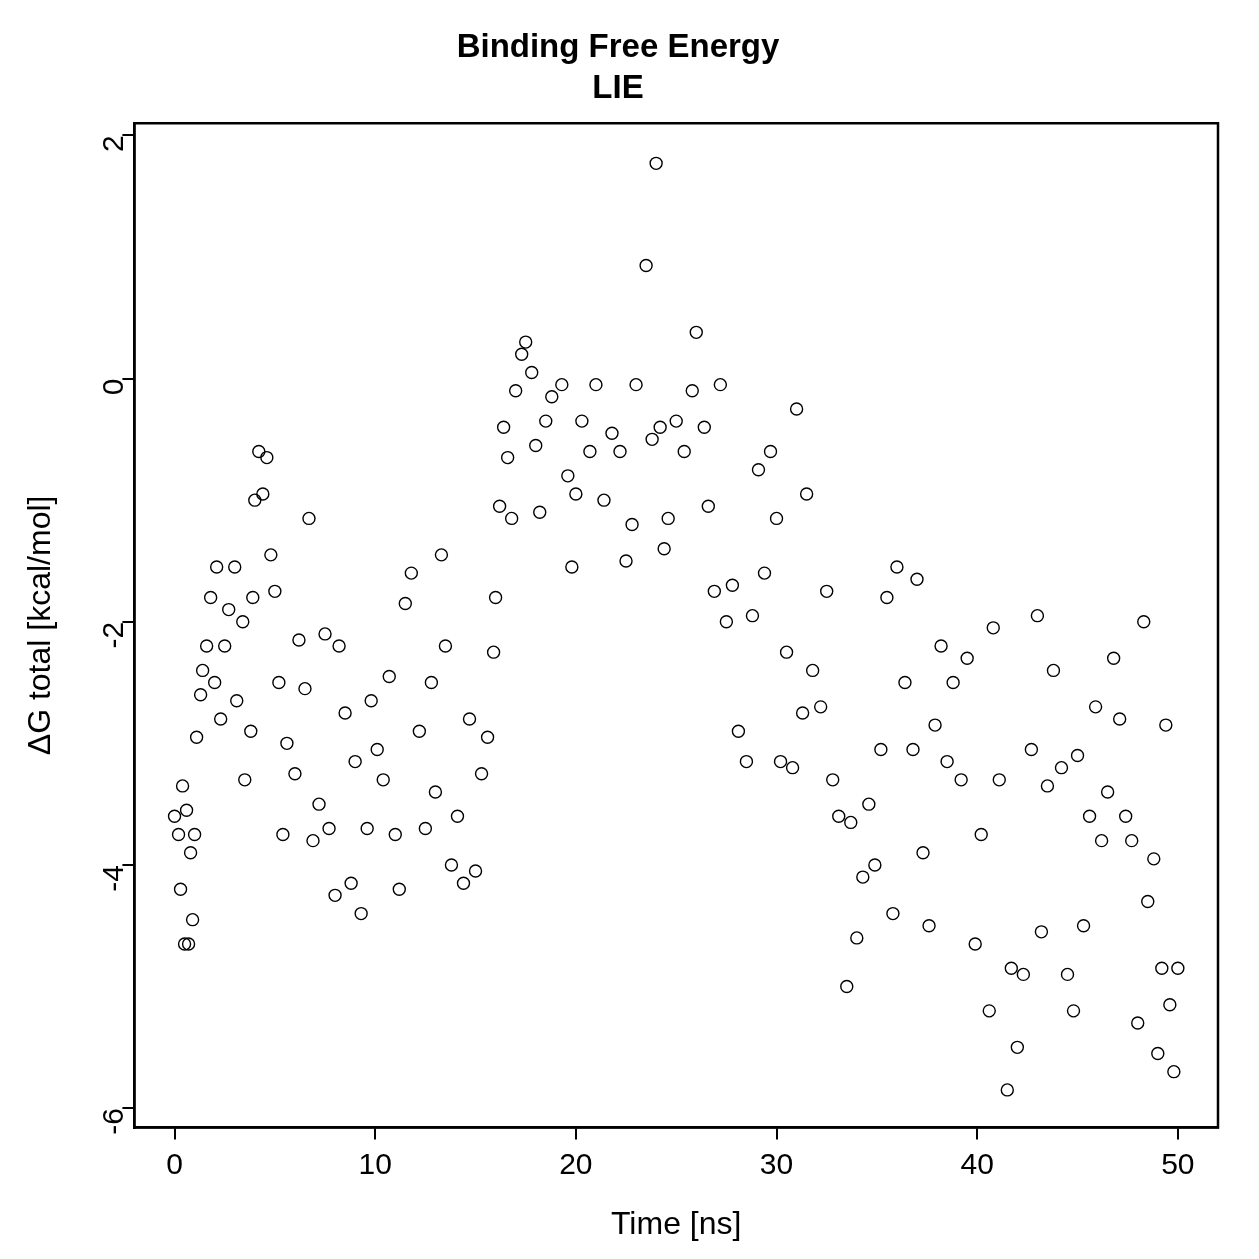 Image resolution: width=1259 pixels, height=1259 pixels. What do you see at coordinates (977, 1163) in the screenshot?
I see `x-tick-label: 40` at bounding box center [977, 1163].